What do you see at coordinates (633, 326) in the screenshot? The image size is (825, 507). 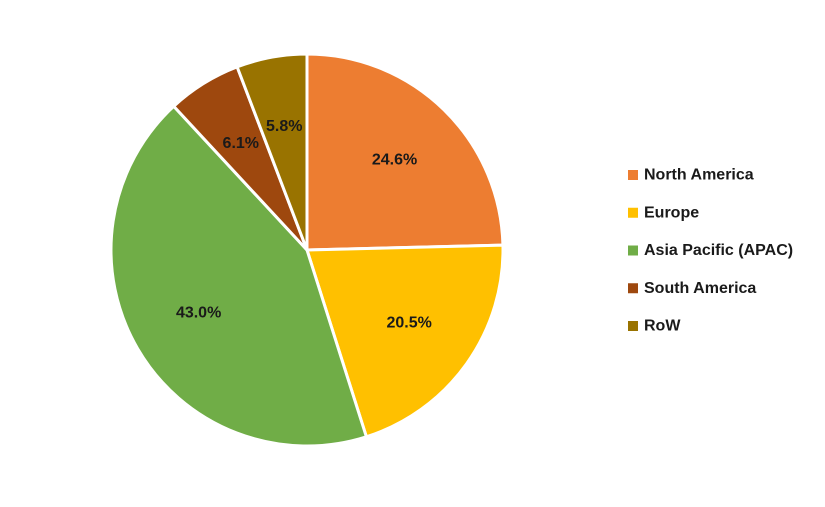 I see `legend-swatch-row` at bounding box center [633, 326].